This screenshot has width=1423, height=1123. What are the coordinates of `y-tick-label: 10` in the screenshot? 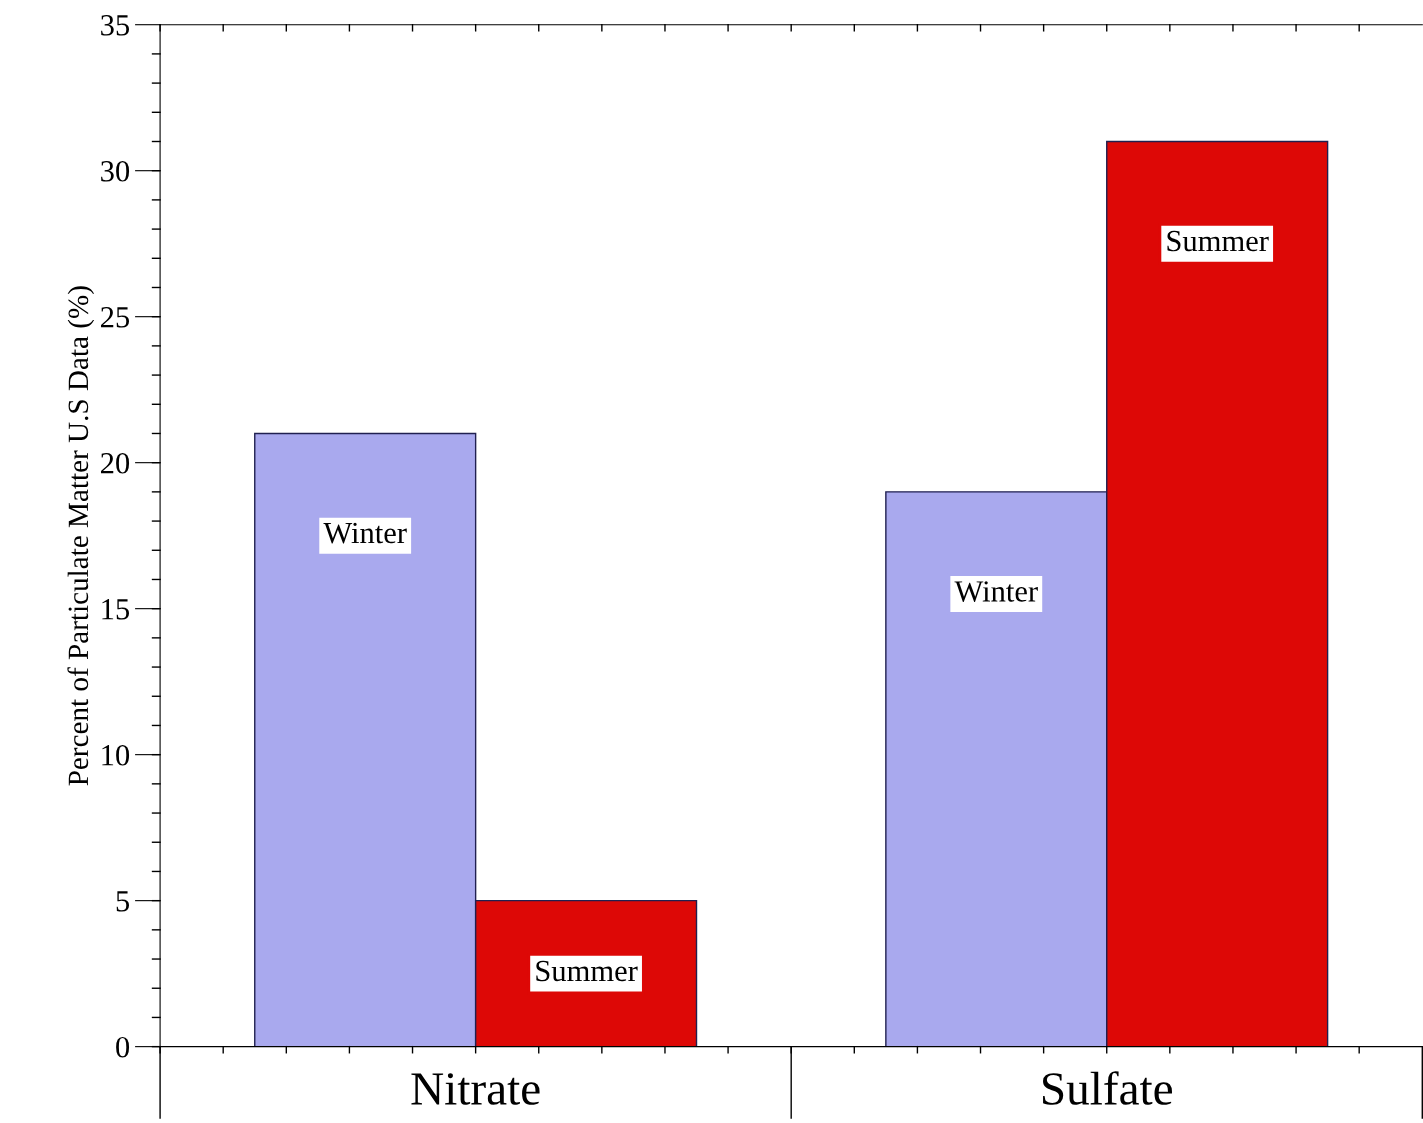 It's located at (116, 755).